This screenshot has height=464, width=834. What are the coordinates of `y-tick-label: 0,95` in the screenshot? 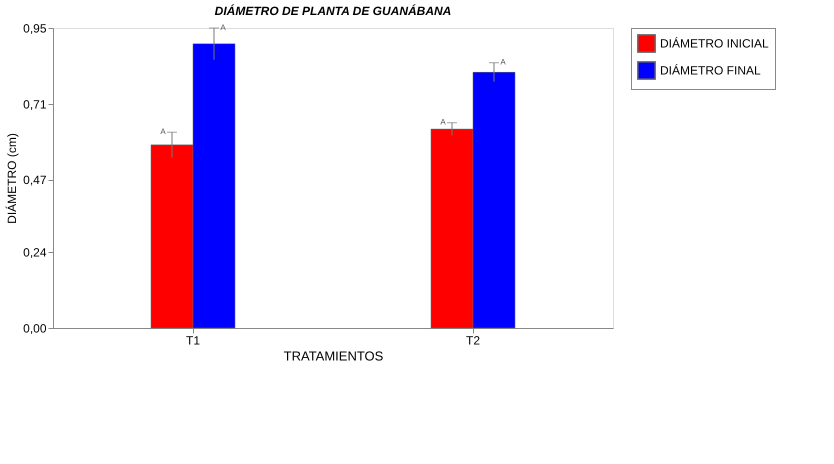 It's located at (35, 29).